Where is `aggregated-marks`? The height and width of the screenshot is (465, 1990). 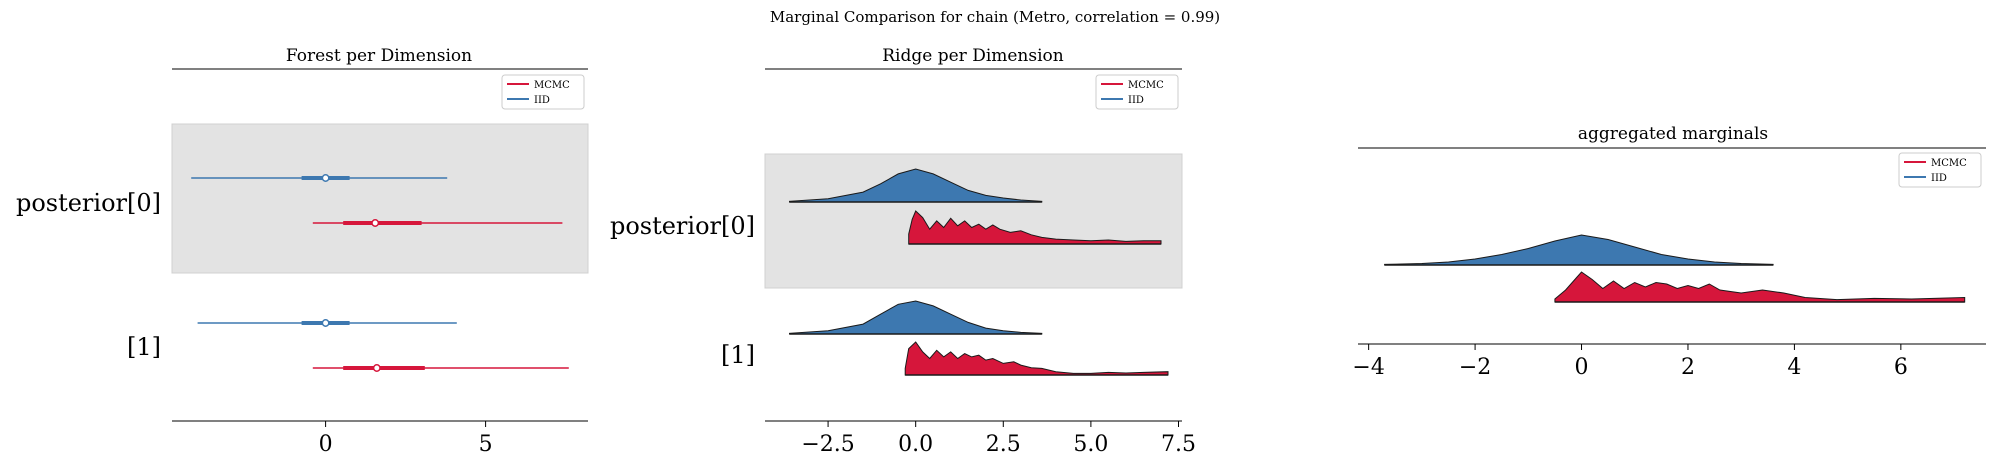
aggregated-marks is located at coordinates (1675, 268).